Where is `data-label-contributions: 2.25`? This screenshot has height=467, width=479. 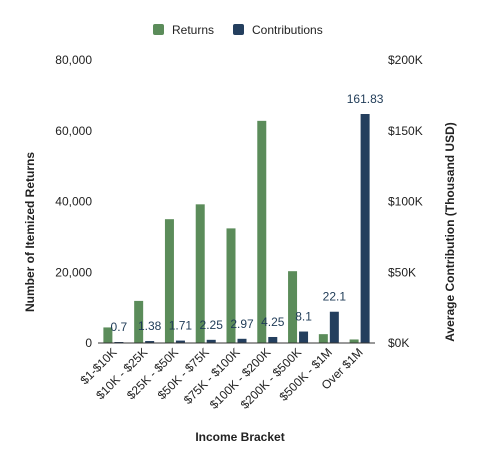 data-label-contributions: 2.25 is located at coordinates (212, 325).